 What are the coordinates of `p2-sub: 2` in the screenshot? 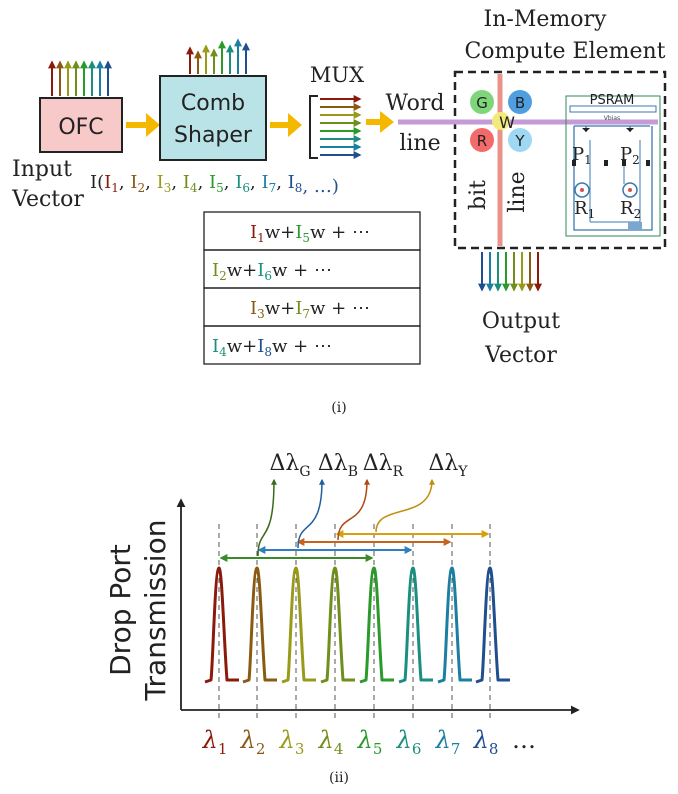 It's located at (636, 160).